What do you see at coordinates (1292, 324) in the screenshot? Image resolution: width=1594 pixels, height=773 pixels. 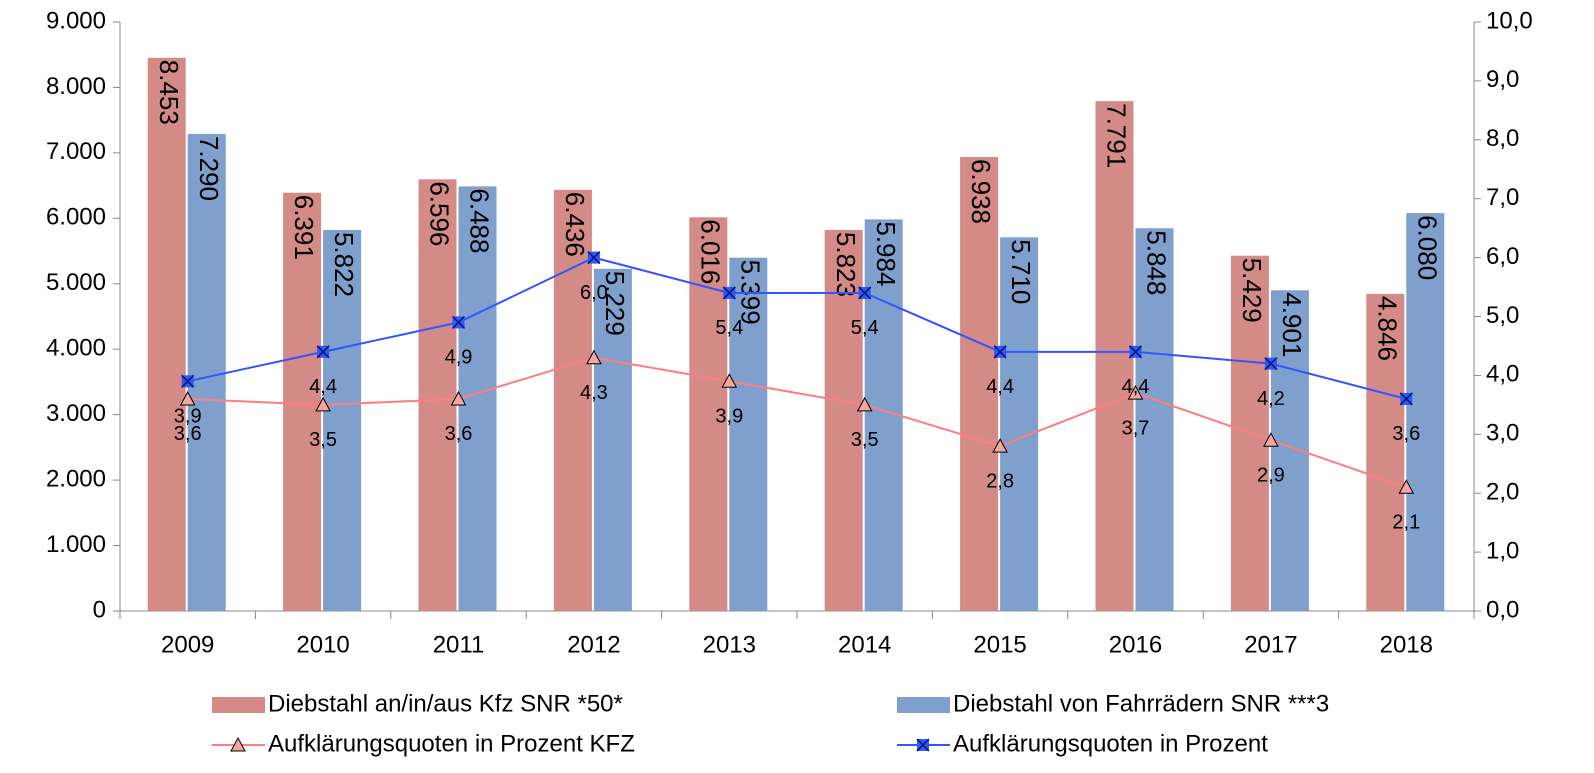 I see `bar-label: 4.901` at bounding box center [1292, 324].